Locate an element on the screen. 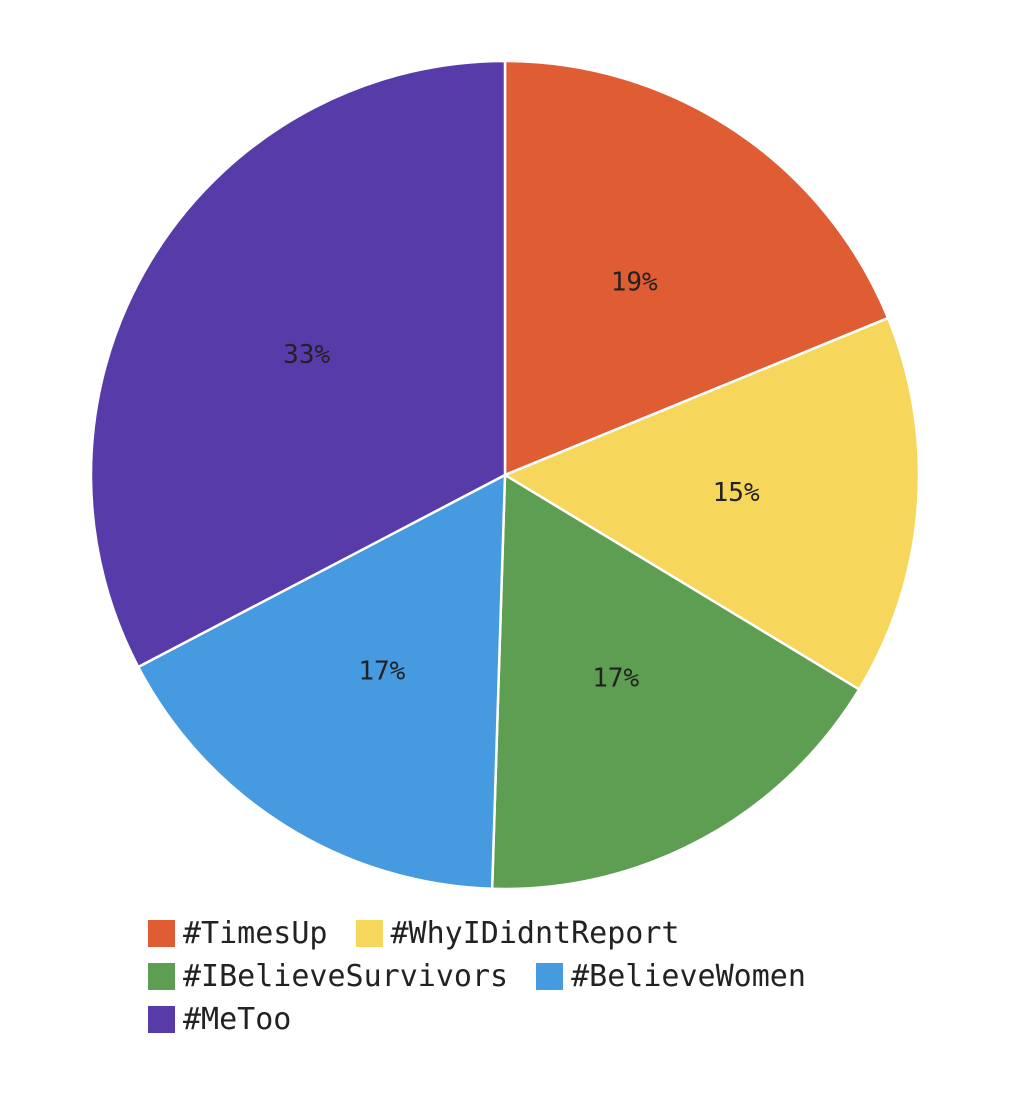 The height and width of the screenshot is (1104, 1036). legend-label: #IBelieveSurvivors is located at coordinates (346, 976).